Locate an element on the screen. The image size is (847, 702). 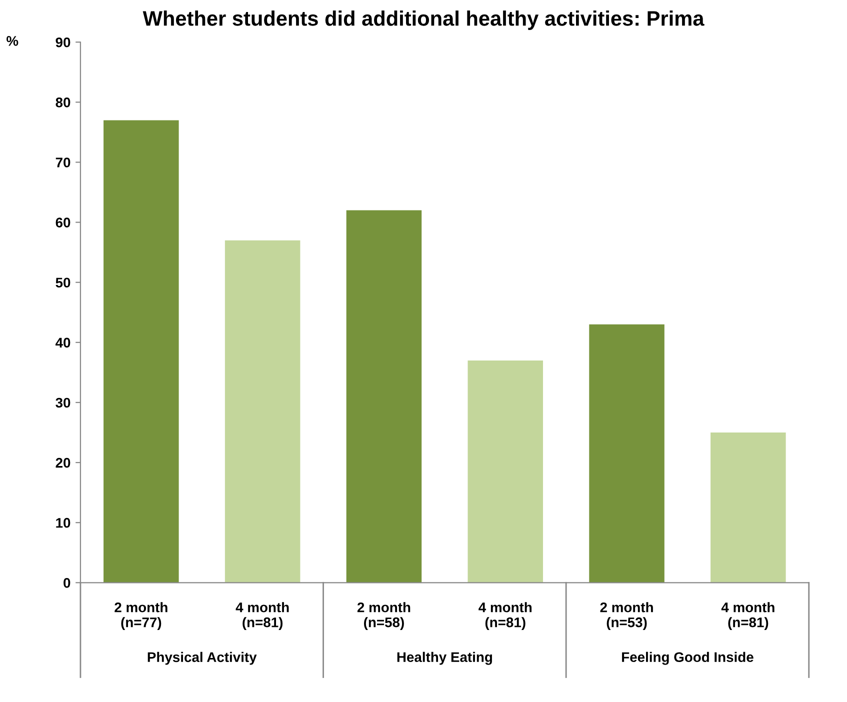
y-axis-title: % is located at coordinates (12, 41).